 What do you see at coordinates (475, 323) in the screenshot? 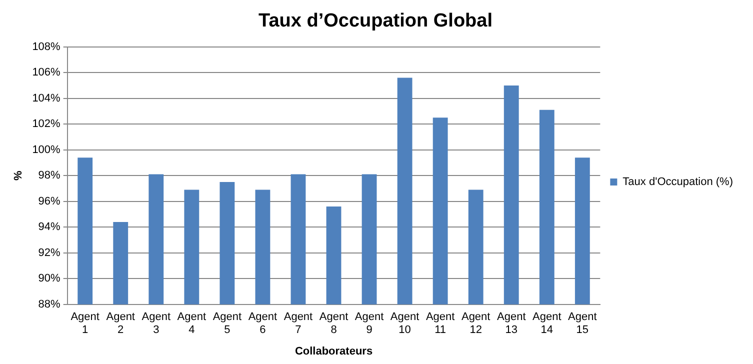
I see `x-tick-label: Agent 12` at bounding box center [475, 323].